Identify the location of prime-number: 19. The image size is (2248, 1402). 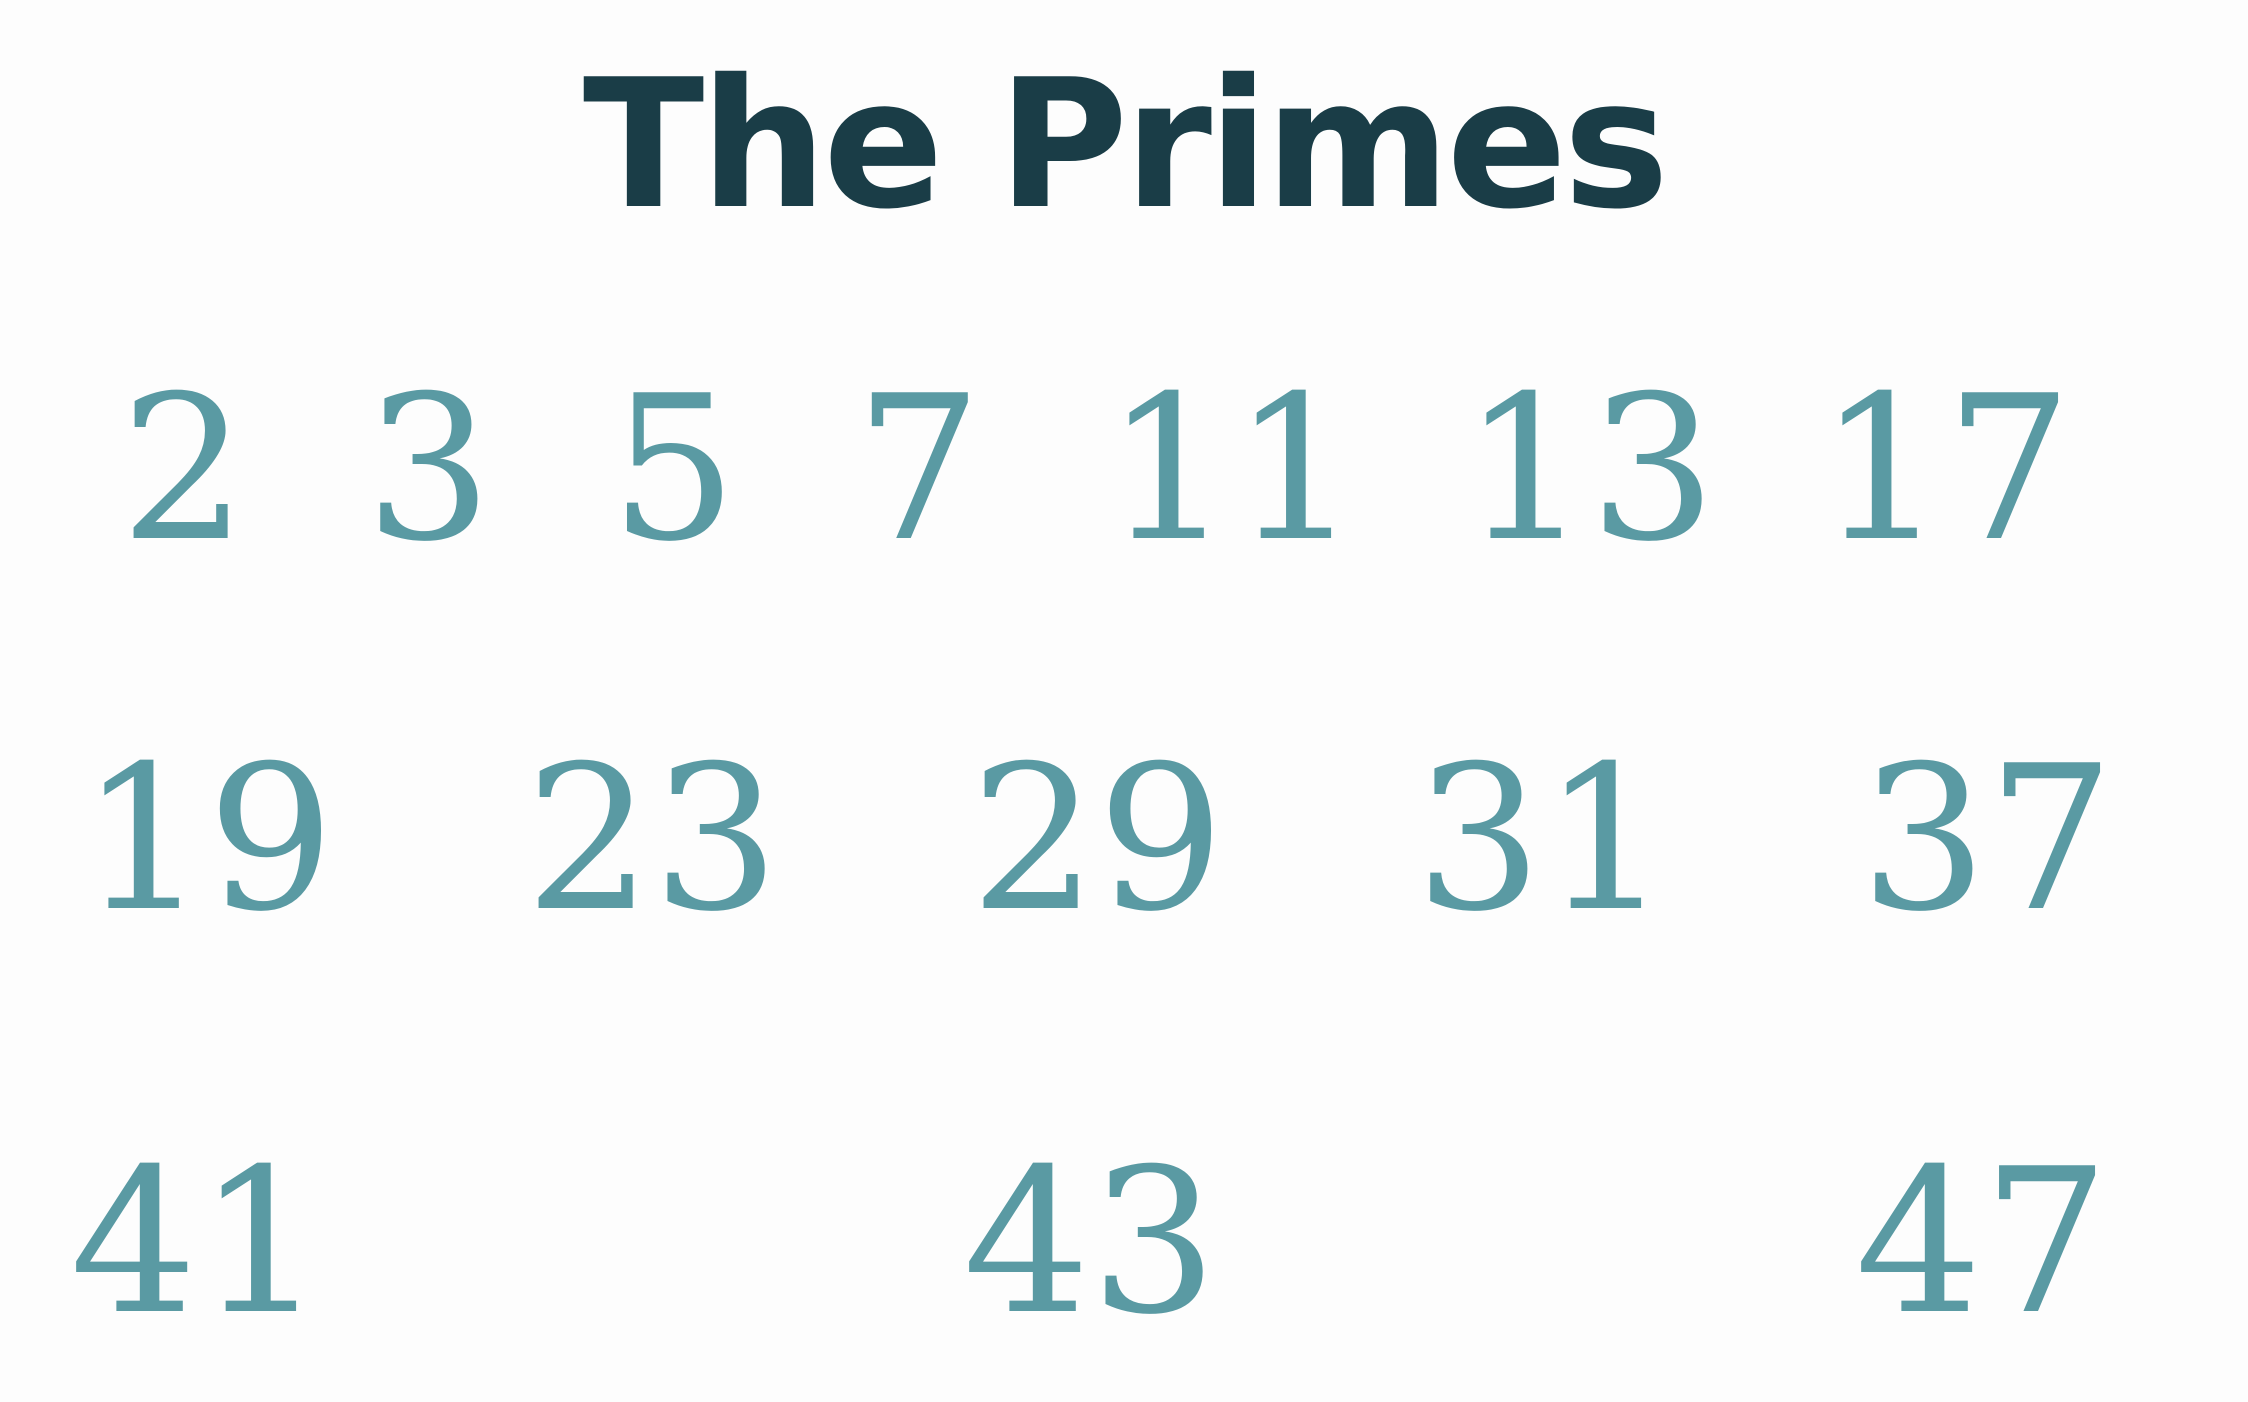
(207, 839).